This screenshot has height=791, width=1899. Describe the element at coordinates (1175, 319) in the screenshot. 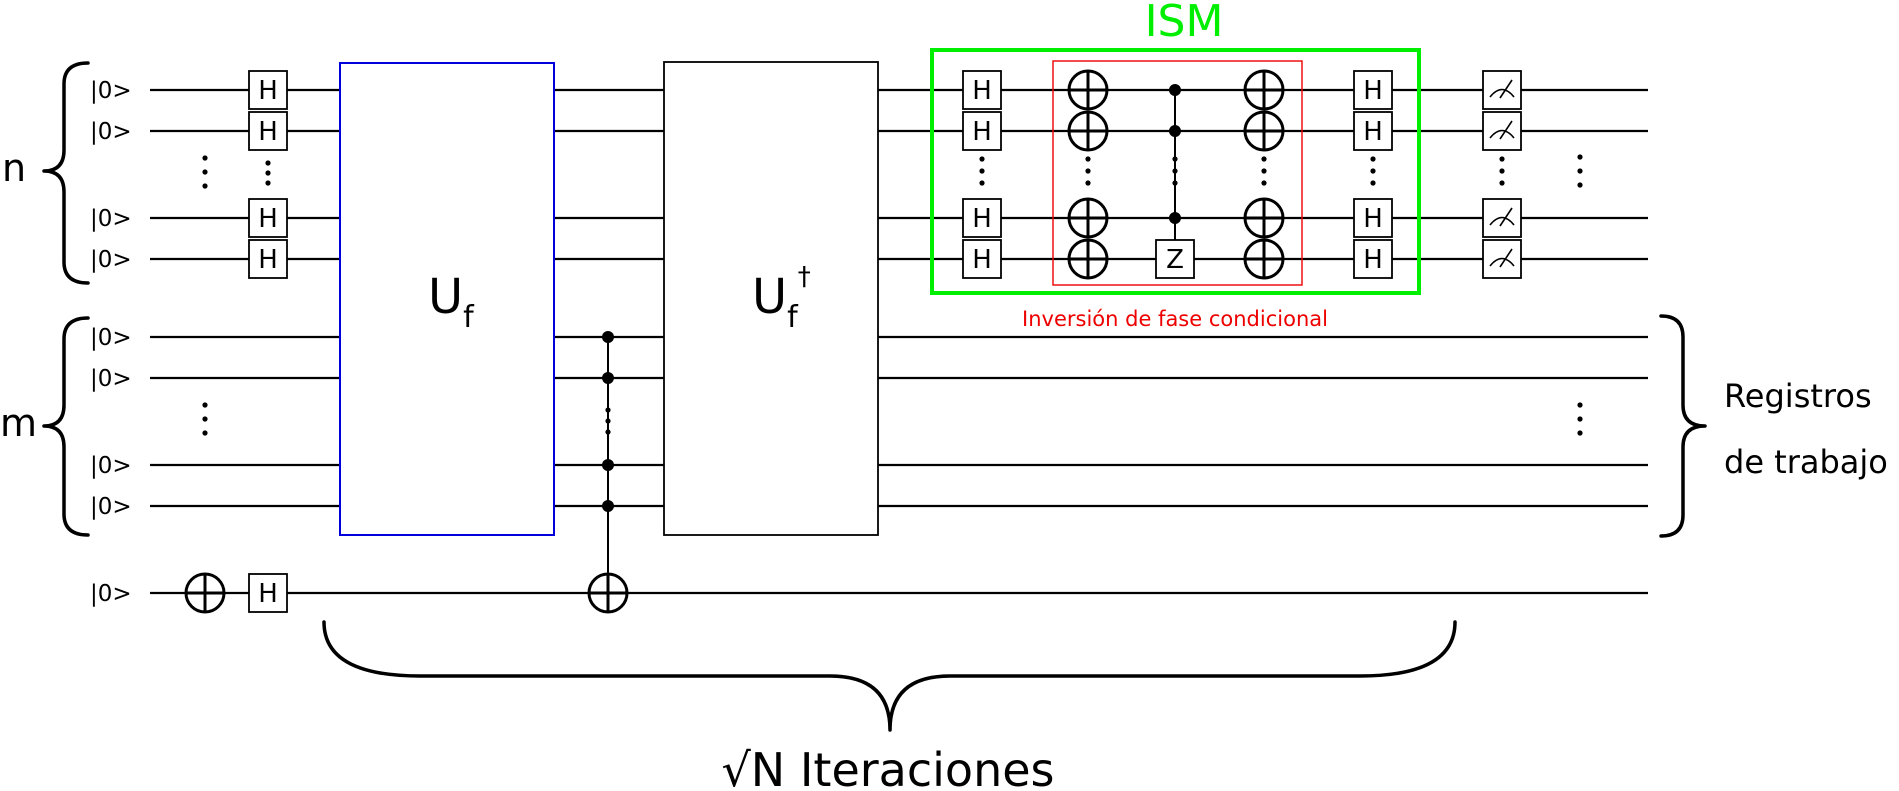

I see `phase-inversion-label: Inversión de fase condicional` at that location.